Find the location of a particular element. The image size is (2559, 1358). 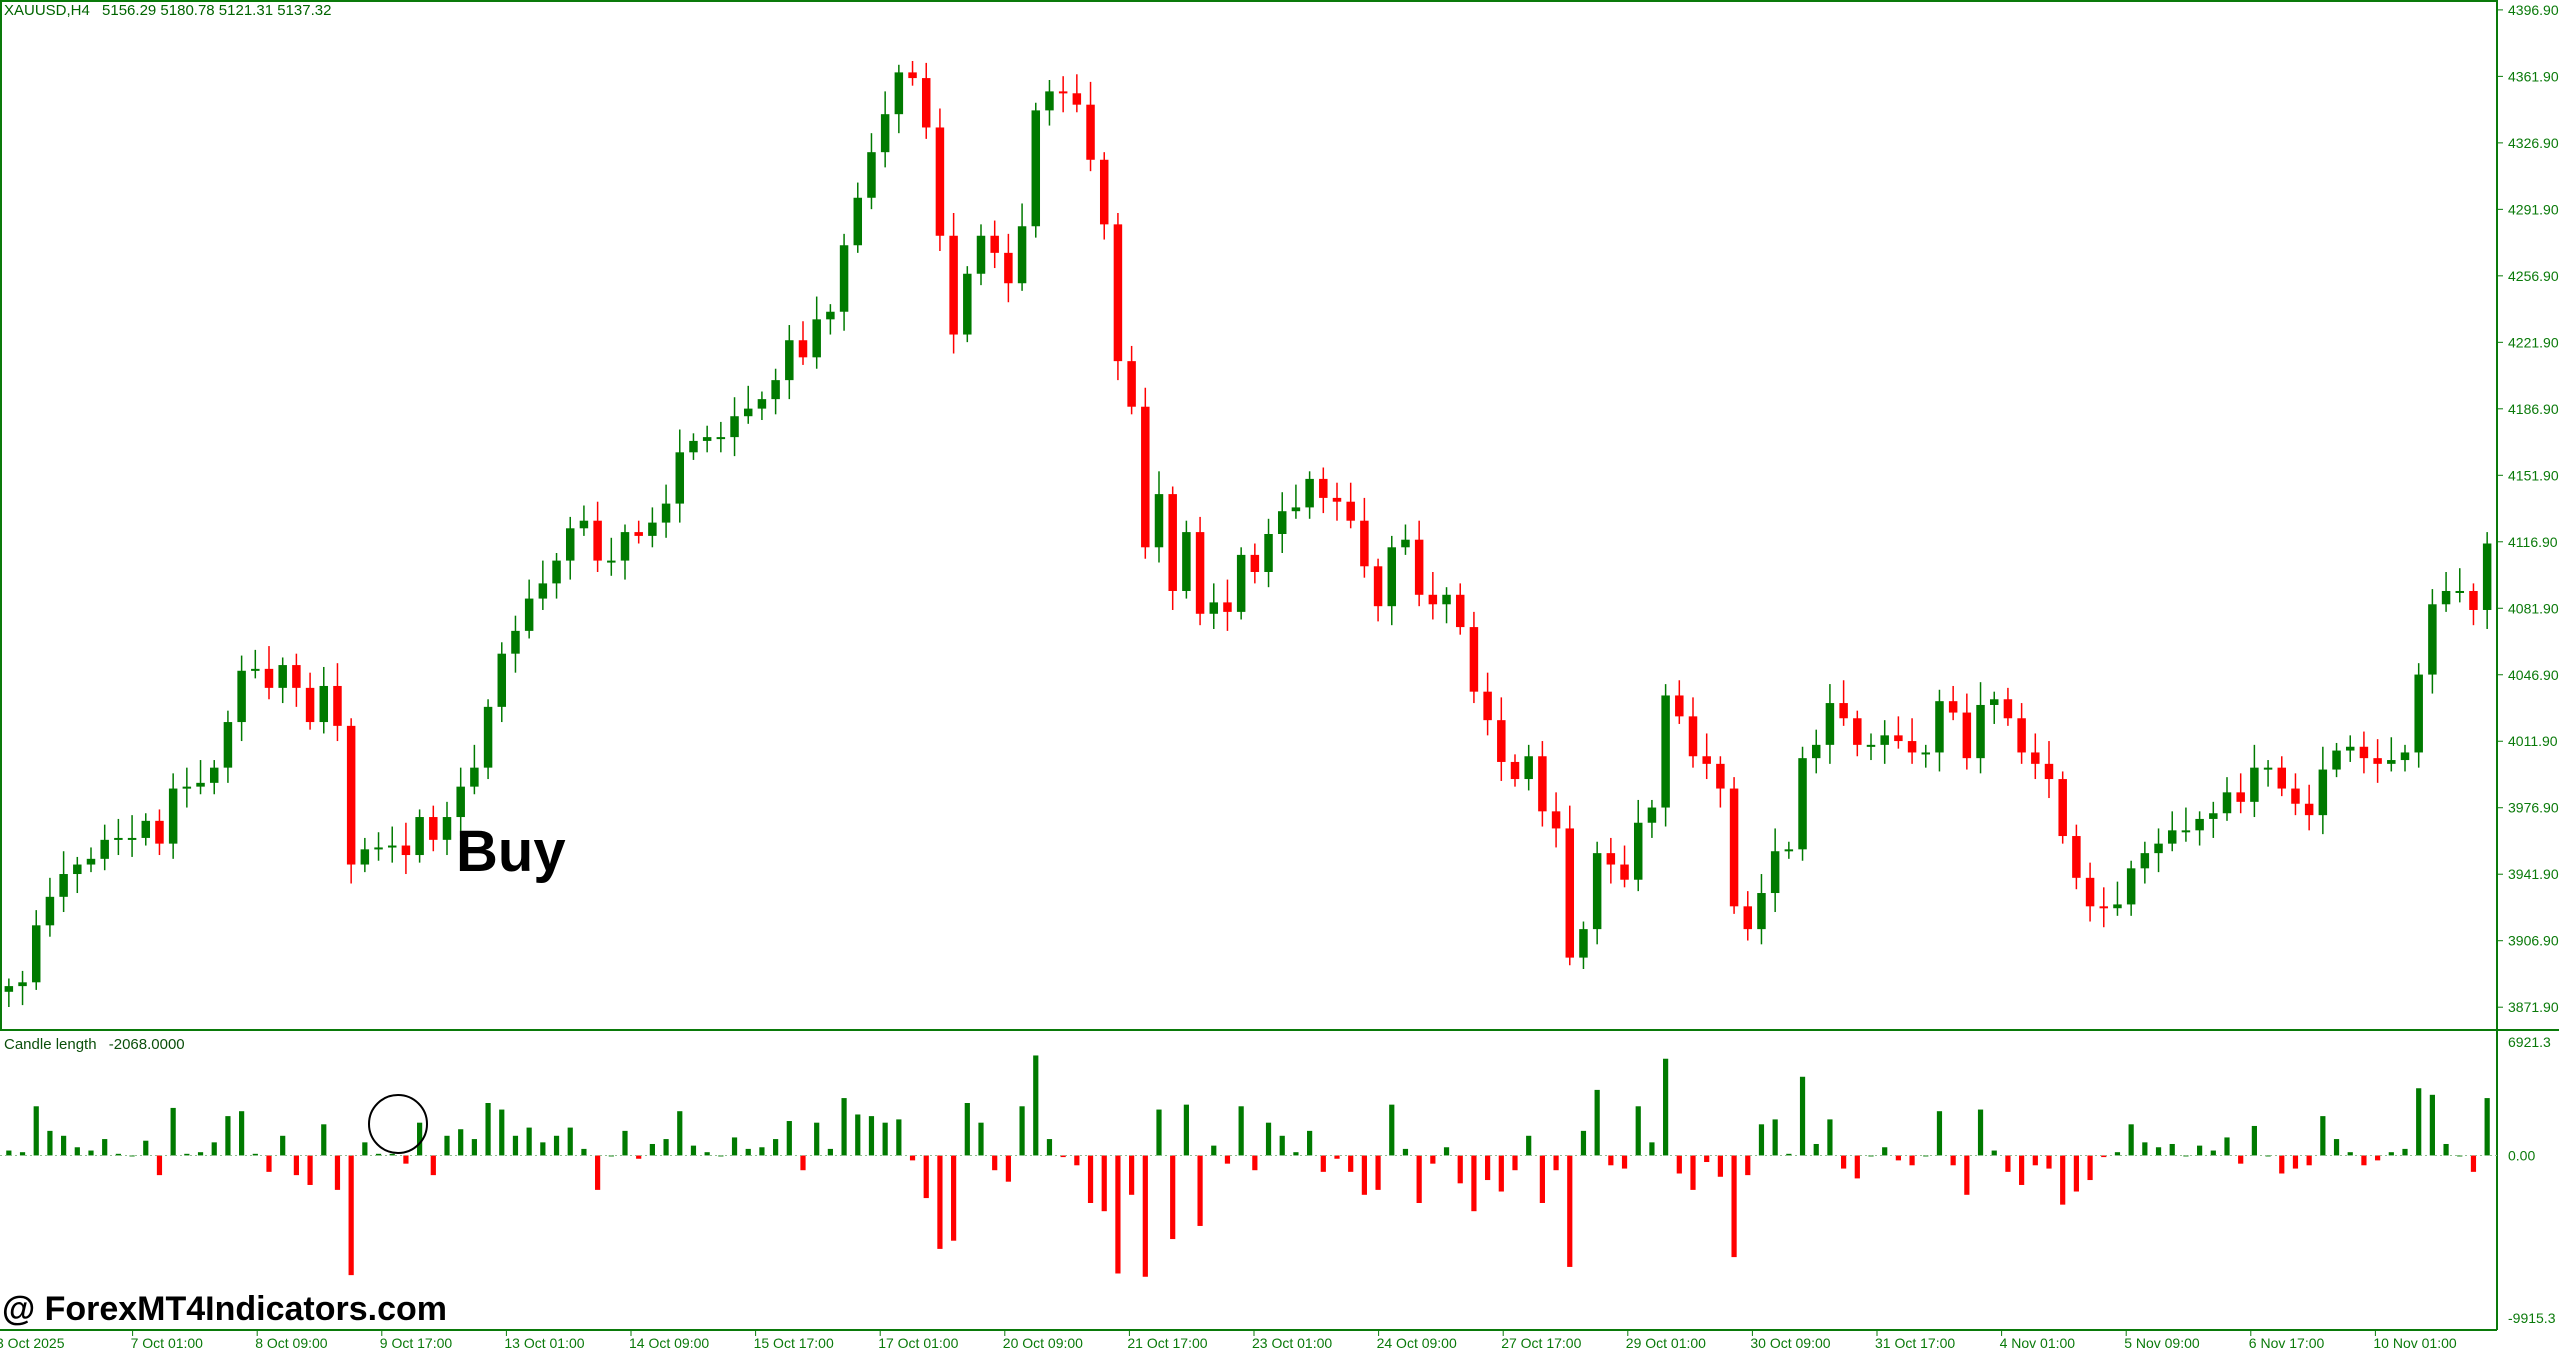

price-tick-label: 4116.90 is located at coordinates (2533, 542).